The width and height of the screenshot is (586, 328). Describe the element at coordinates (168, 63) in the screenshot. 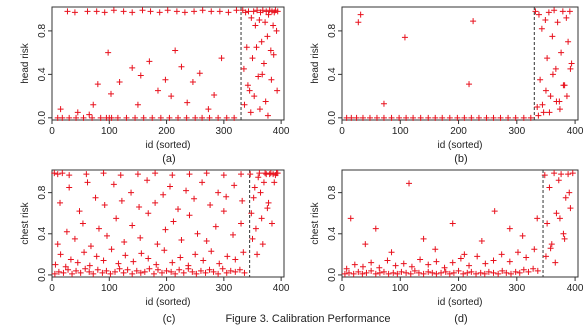

I see `plot-frame` at that location.